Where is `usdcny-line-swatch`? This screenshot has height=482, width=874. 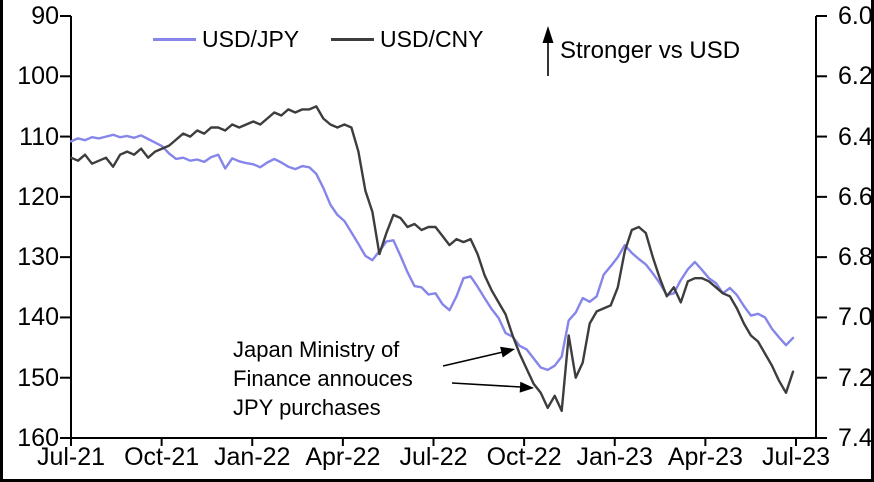
usdcny-line-swatch is located at coordinates (352, 39).